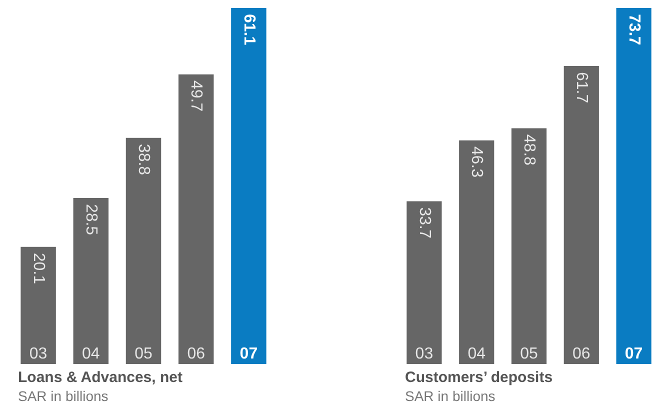  I want to click on data-label: 46.3, so click(477, 162).